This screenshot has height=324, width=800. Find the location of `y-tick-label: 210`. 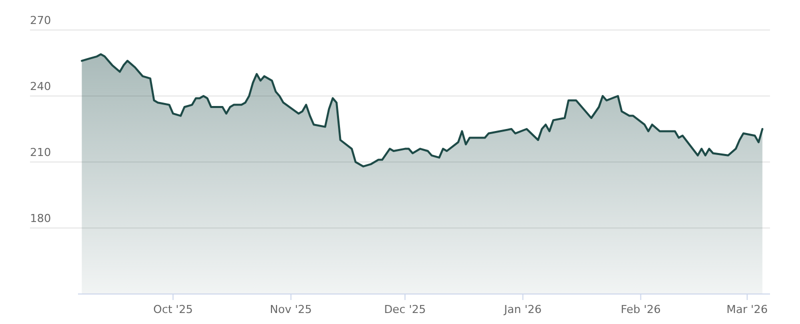

y-tick-label: 210 is located at coordinates (40, 152).